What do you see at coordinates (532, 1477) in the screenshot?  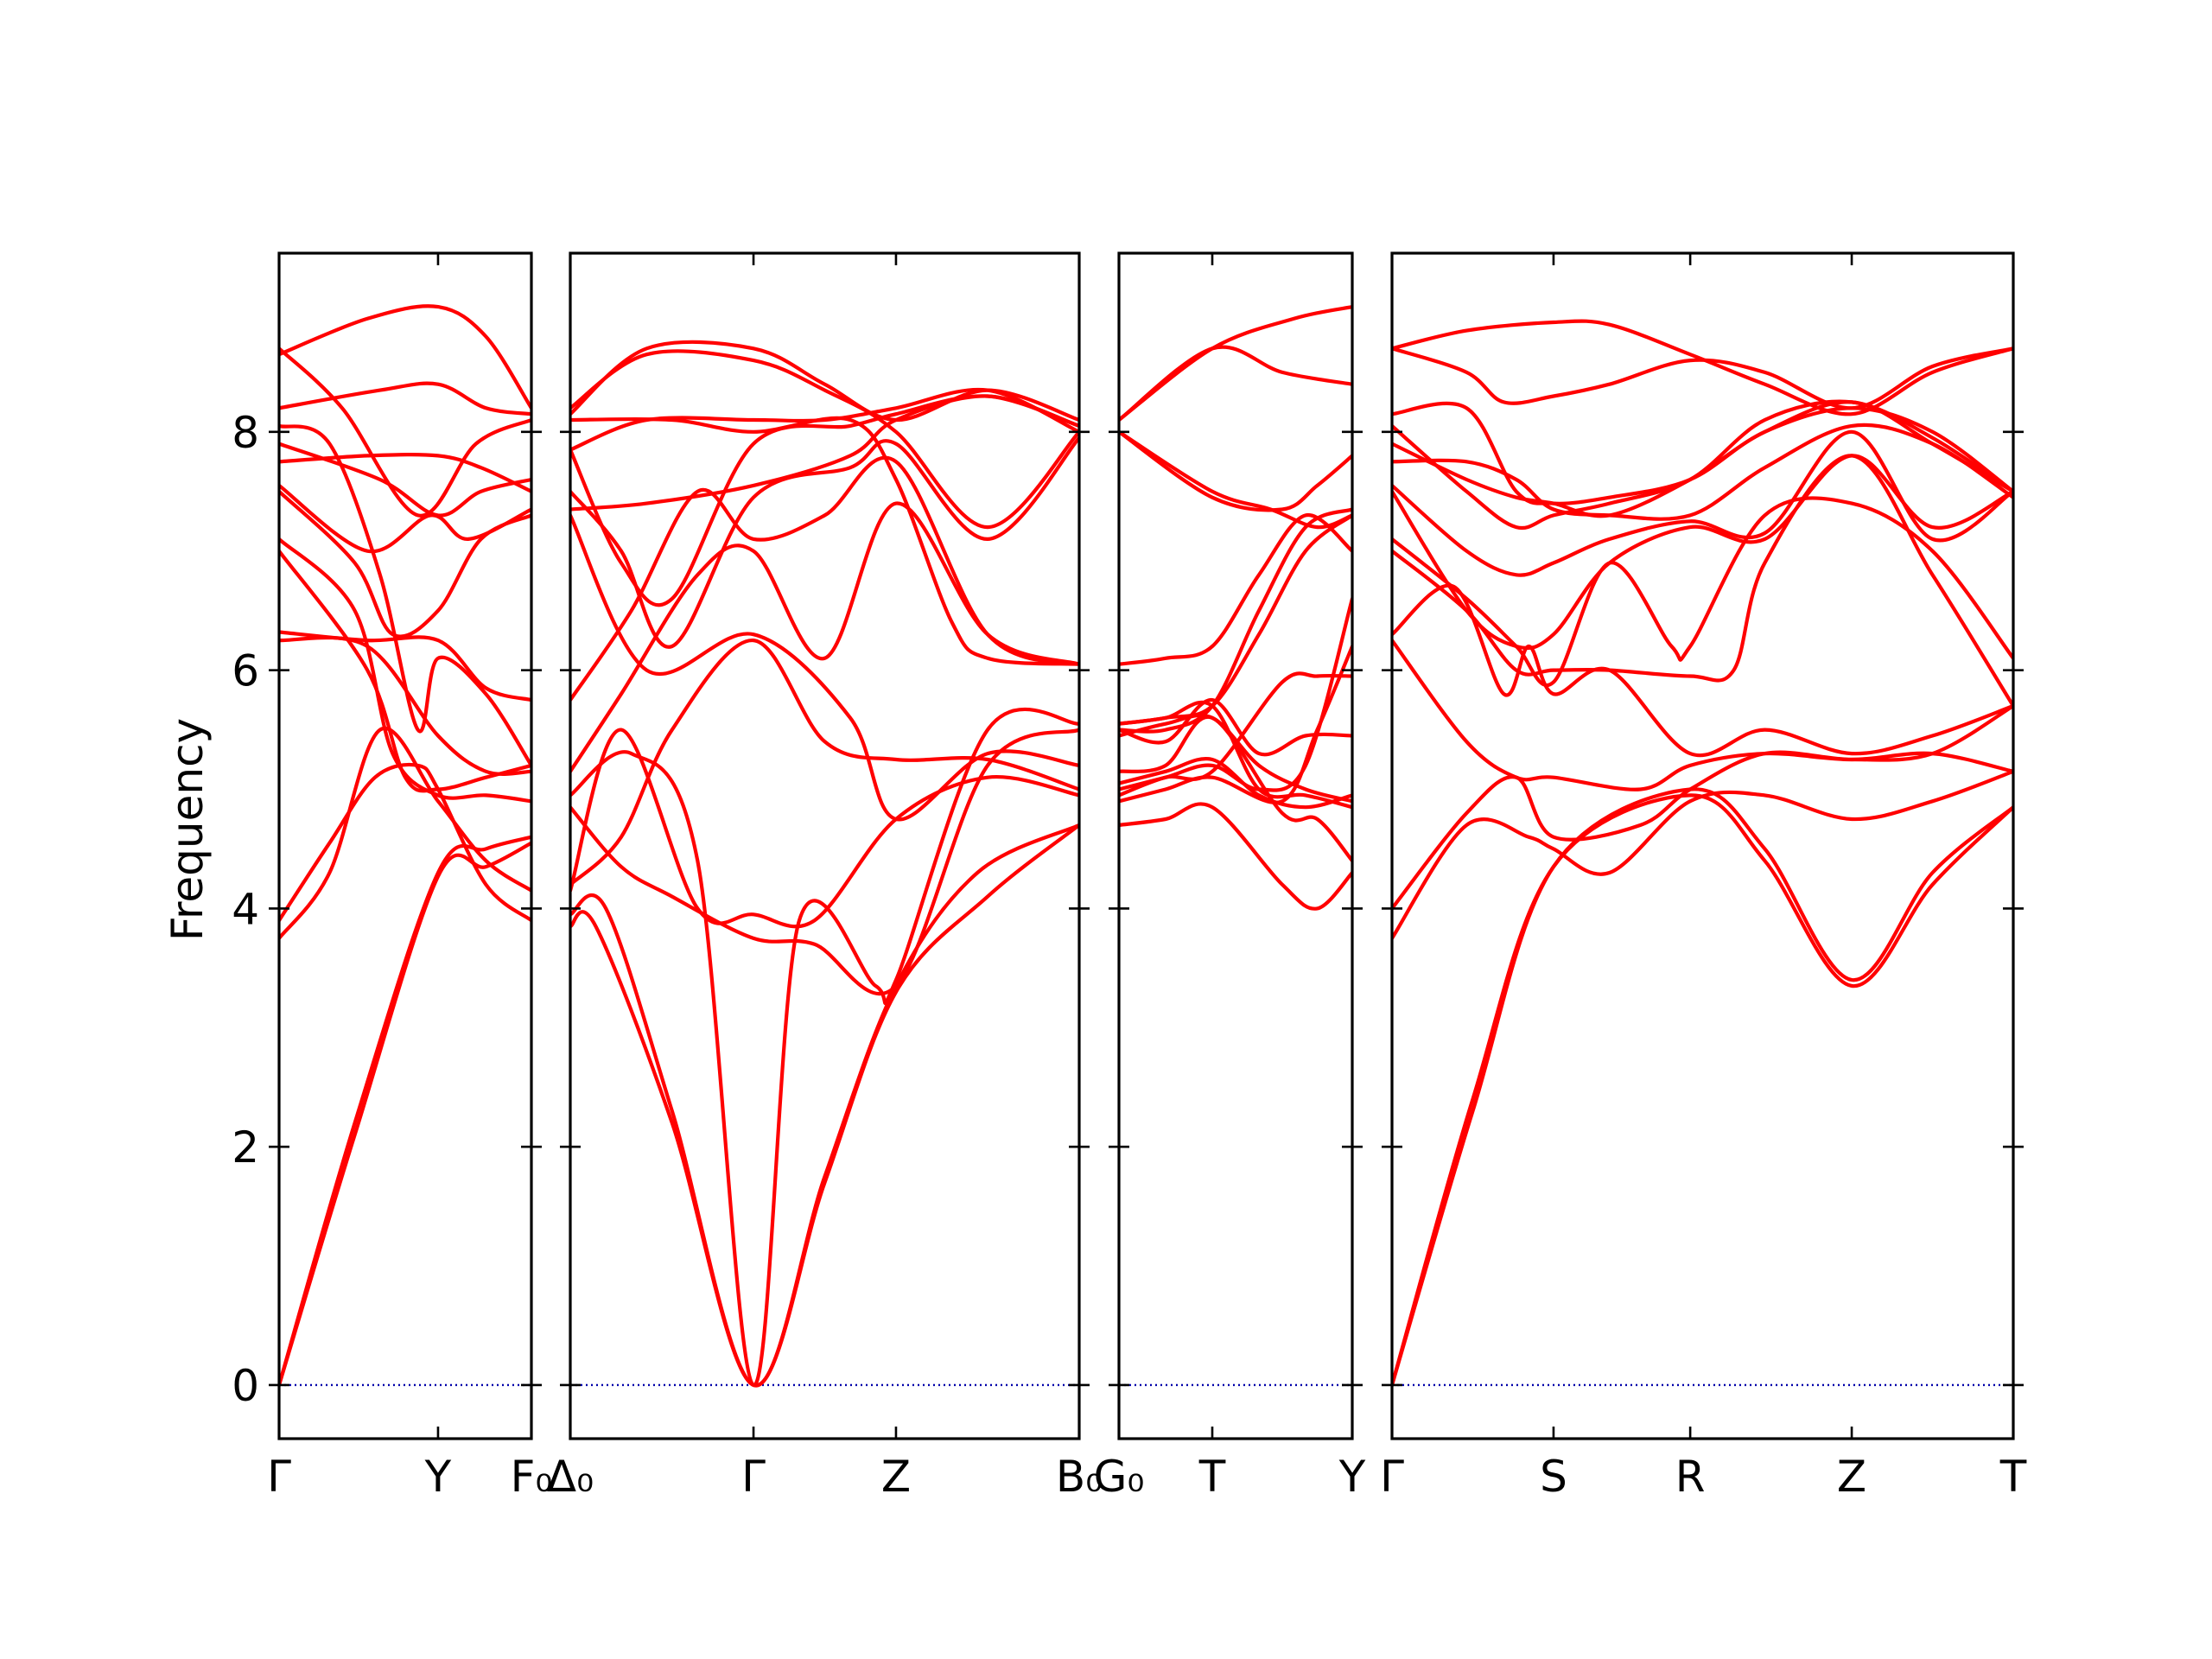 I see `x-tick-label: F₀` at bounding box center [532, 1477].